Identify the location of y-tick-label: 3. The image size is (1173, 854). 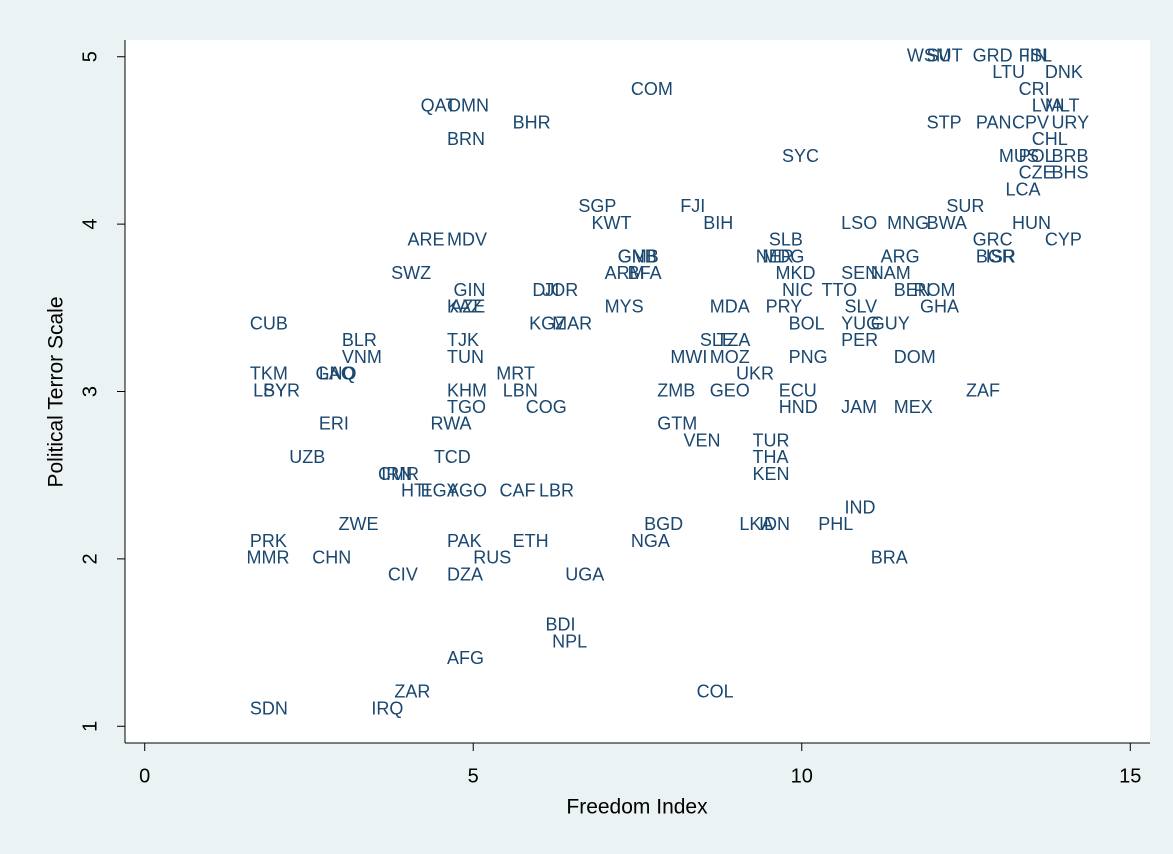
(90, 391).